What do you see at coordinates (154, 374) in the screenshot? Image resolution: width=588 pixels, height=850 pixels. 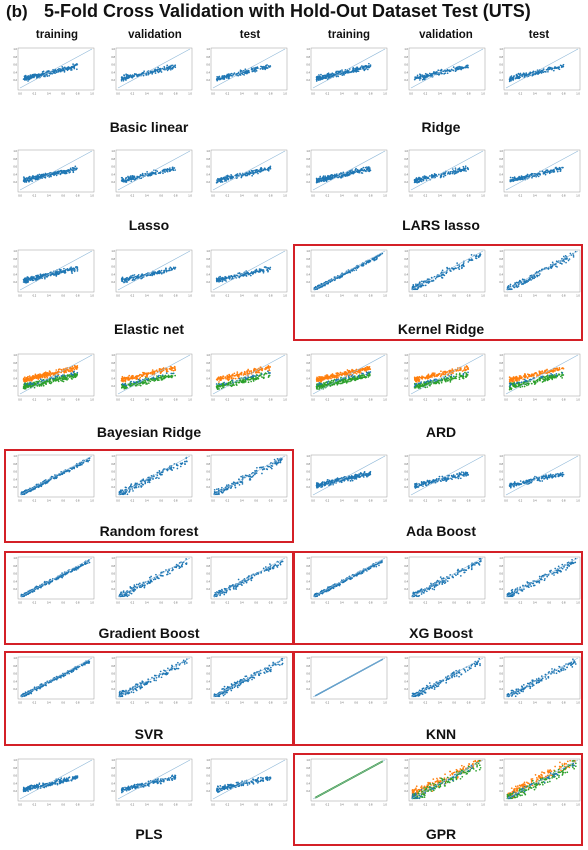 I see `reference-line` at bounding box center [154, 374].